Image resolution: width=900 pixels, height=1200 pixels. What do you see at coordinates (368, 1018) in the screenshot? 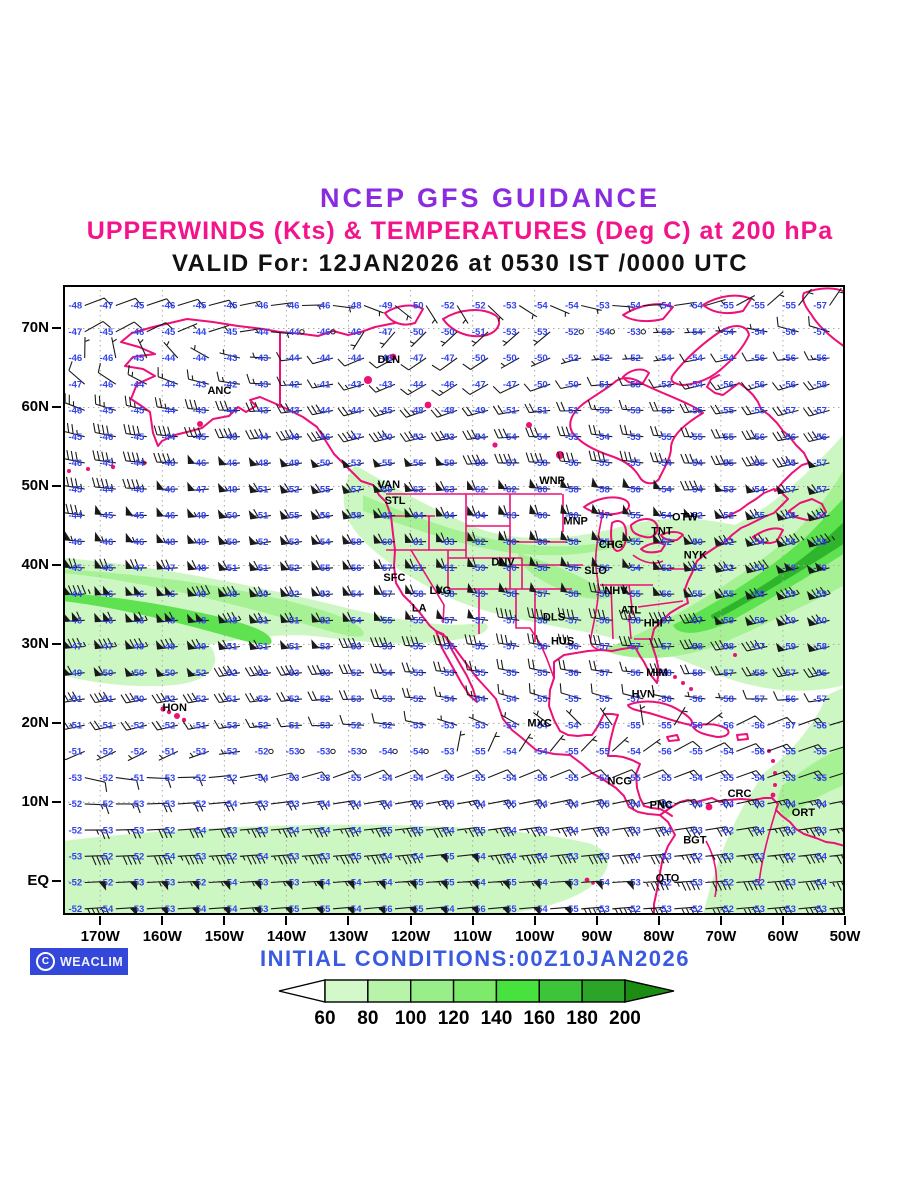
I see `colorbar-value: 80` at bounding box center [368, 1018].